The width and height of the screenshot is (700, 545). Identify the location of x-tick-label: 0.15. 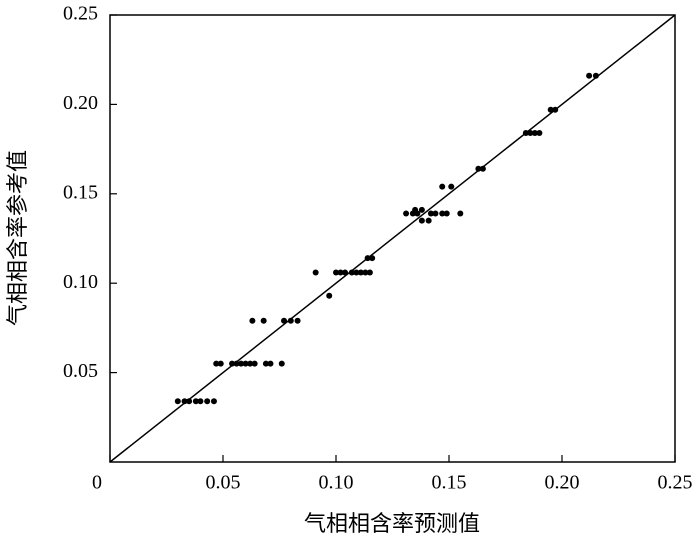
(449, 483).